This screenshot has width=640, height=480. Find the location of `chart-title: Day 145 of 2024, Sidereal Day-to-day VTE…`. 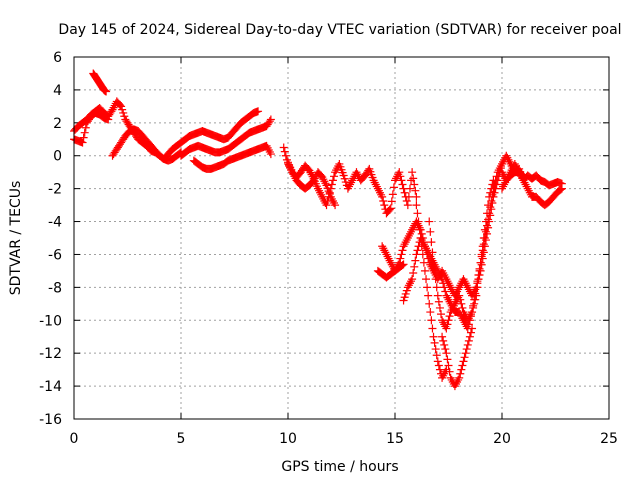

chart-title: Day 145 of 2024, Sidereal Day-to-day VTE… is located at coordinates (339, 30).